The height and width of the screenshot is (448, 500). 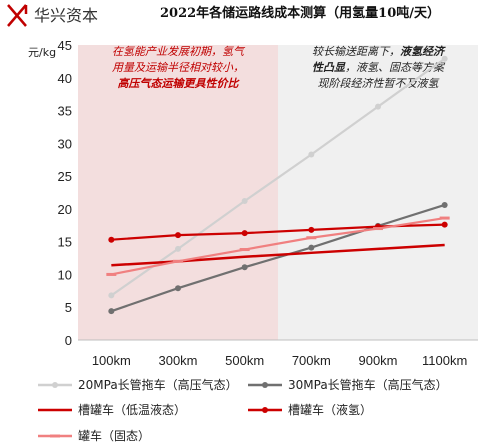 What do you see at coordinates (17, 15) in the screenshot?
I see `logo-icon` at bounding box center [17, 15].